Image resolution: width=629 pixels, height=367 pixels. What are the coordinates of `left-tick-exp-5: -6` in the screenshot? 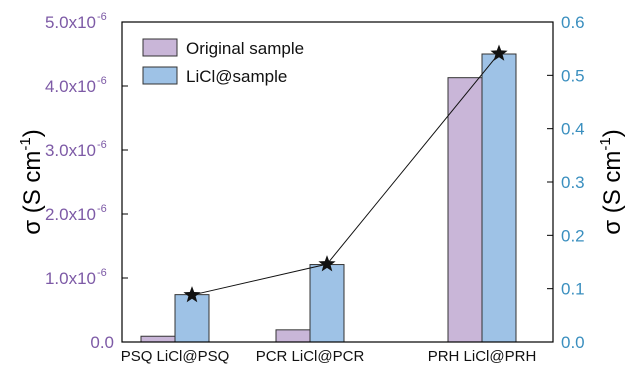 It's located at (102, 17).